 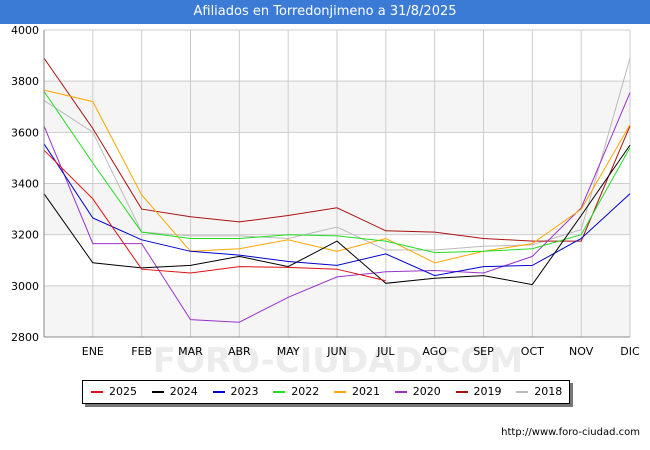 I want to click on x-tick-label: SEP, so click(x=483, y=351).